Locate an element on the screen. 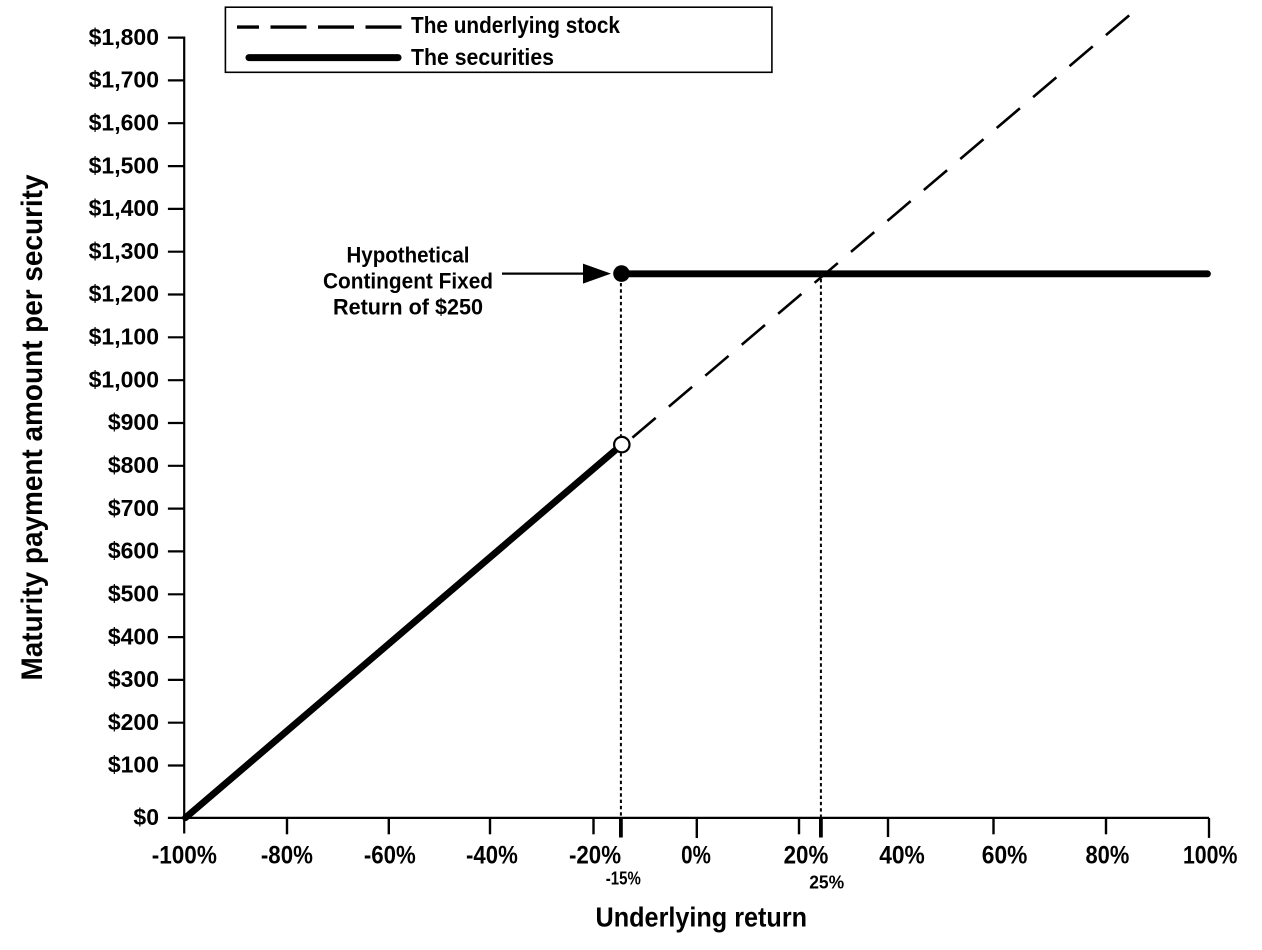 Image resolution: width=1262 pixels, height=950 pixels. svg-text: $1,200 is located at coordinates (124, 294).